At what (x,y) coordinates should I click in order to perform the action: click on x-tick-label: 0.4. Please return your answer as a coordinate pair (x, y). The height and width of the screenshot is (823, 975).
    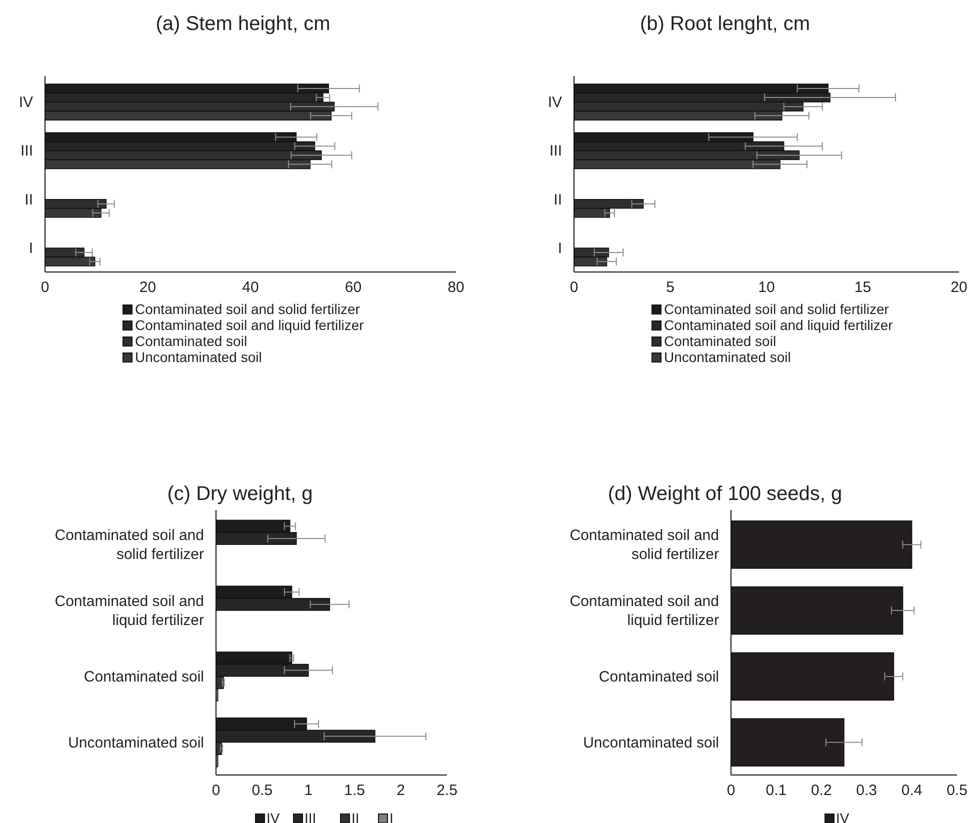
    Looking at the image, I should click on (911, 790).